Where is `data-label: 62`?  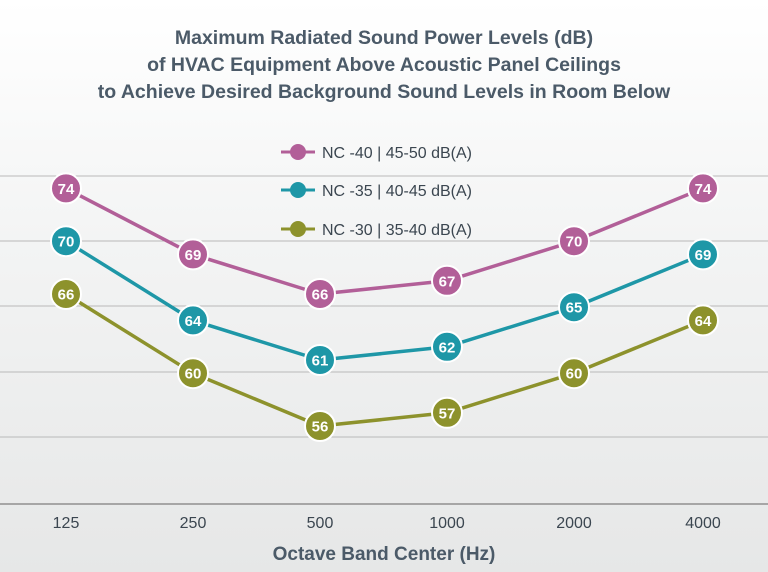
data-label: 62 is located at coordinates (447, 347).